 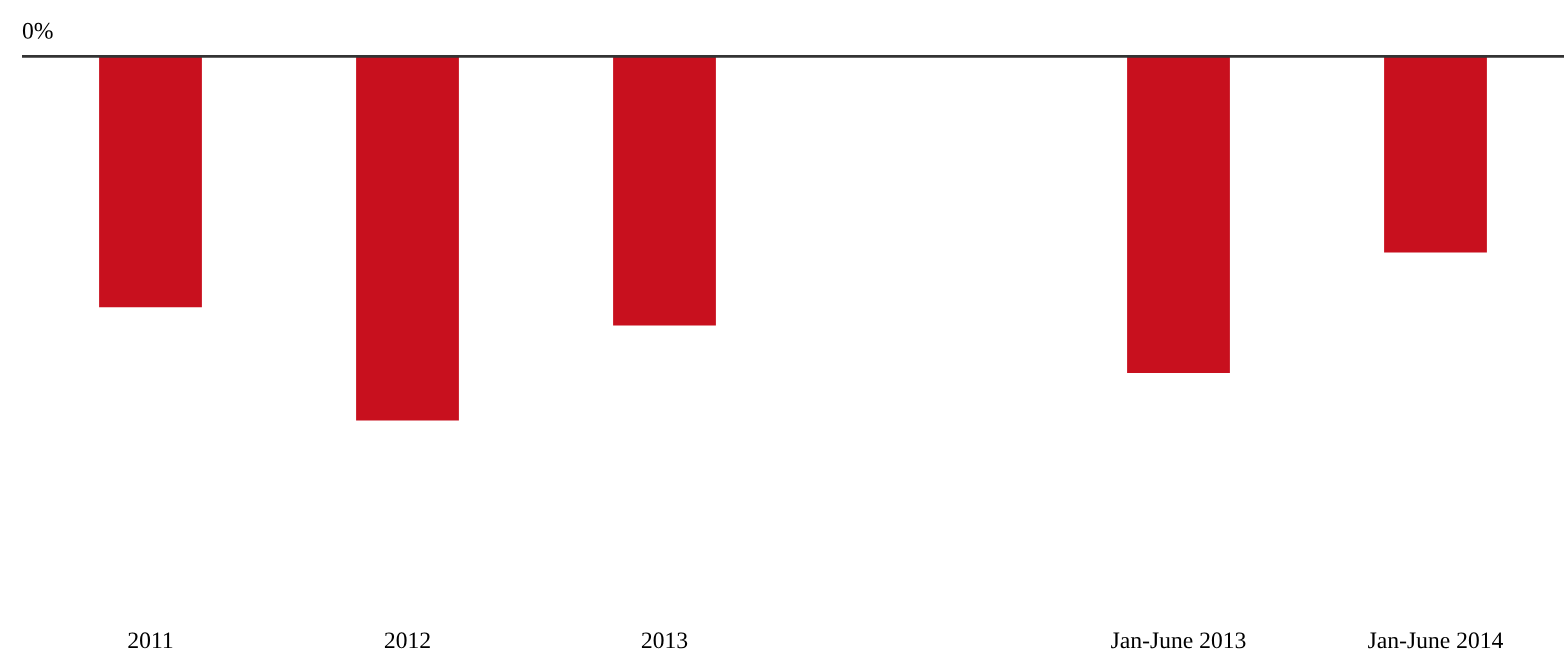 What do you see at coordinates (664, 640) in the screenshot?
I see `x-tick-label: 2013` at bounding box center [664, 640].